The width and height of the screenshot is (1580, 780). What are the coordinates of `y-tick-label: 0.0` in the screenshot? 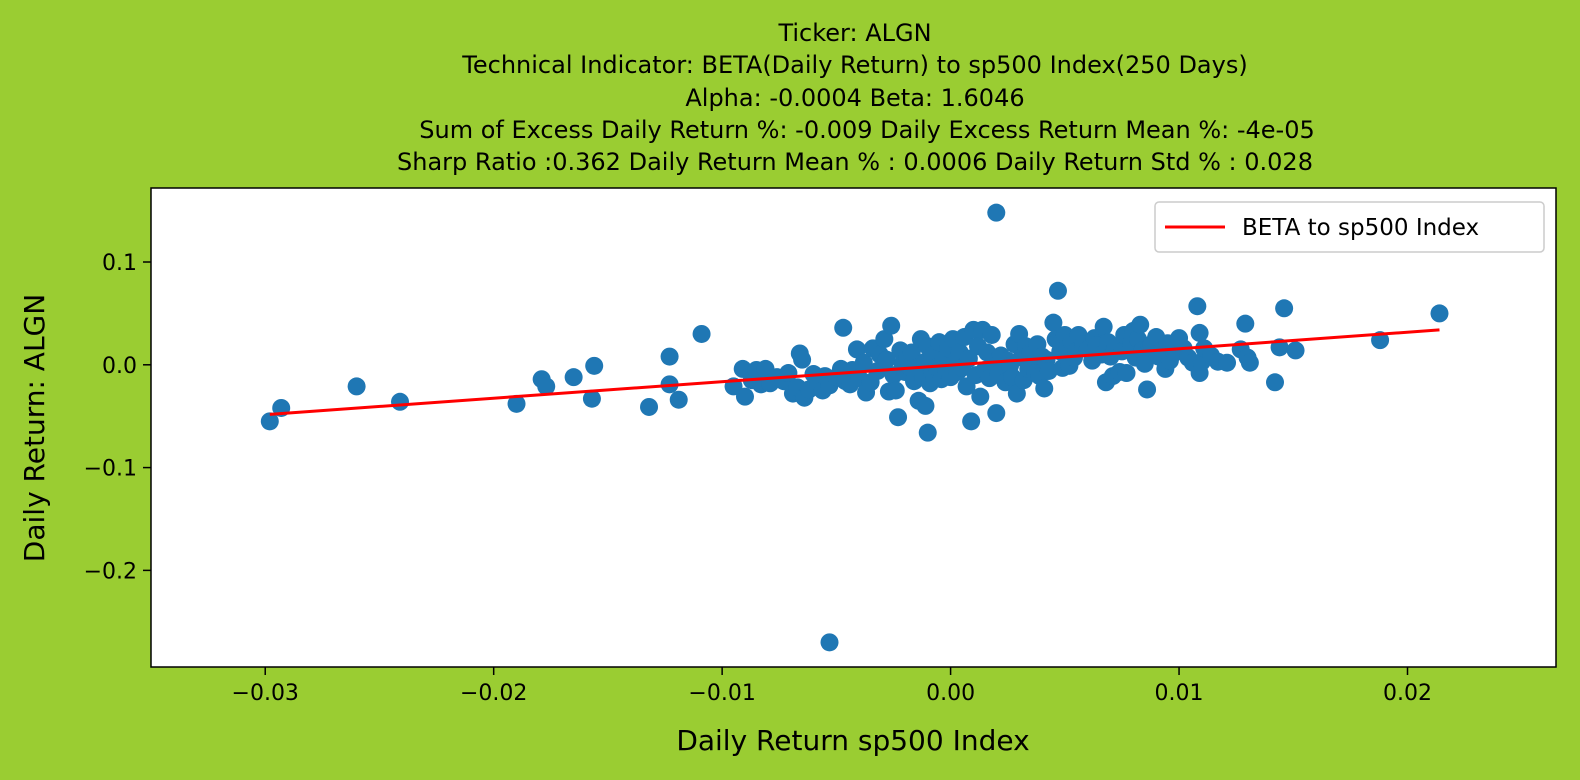 It's located at (119, 366).